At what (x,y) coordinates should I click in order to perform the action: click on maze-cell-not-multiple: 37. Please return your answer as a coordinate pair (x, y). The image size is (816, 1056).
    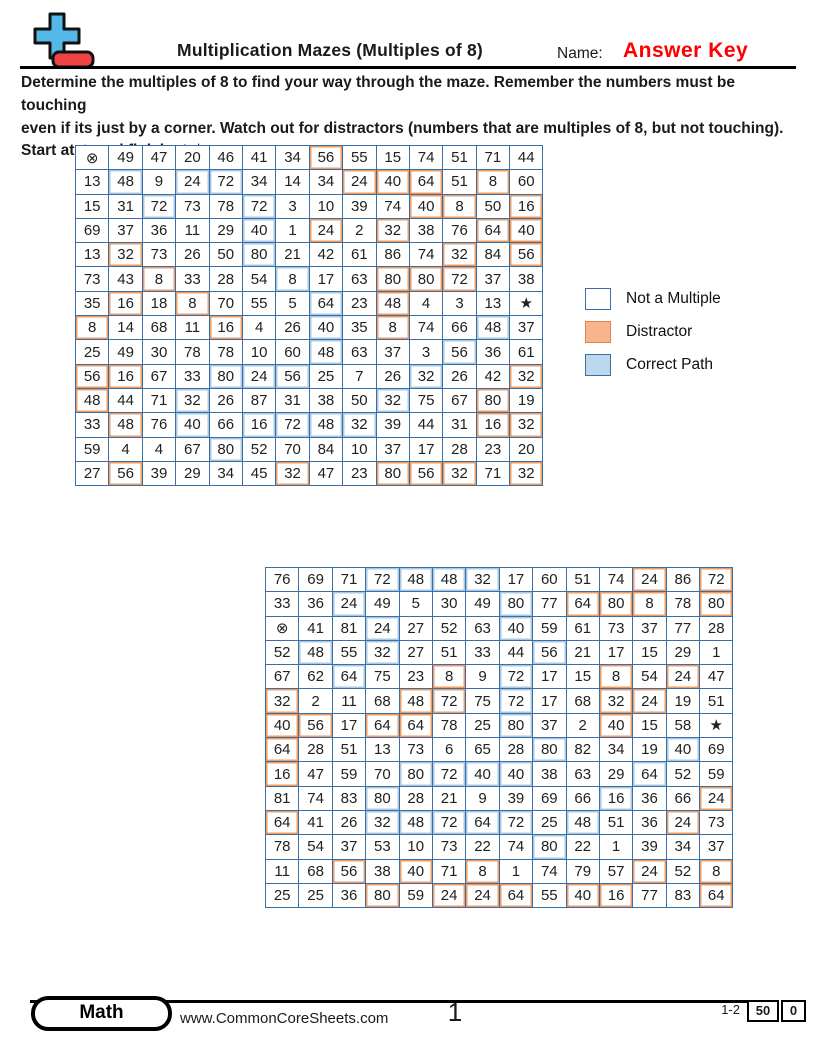
    Looking at the image, I should click on (493, 279).